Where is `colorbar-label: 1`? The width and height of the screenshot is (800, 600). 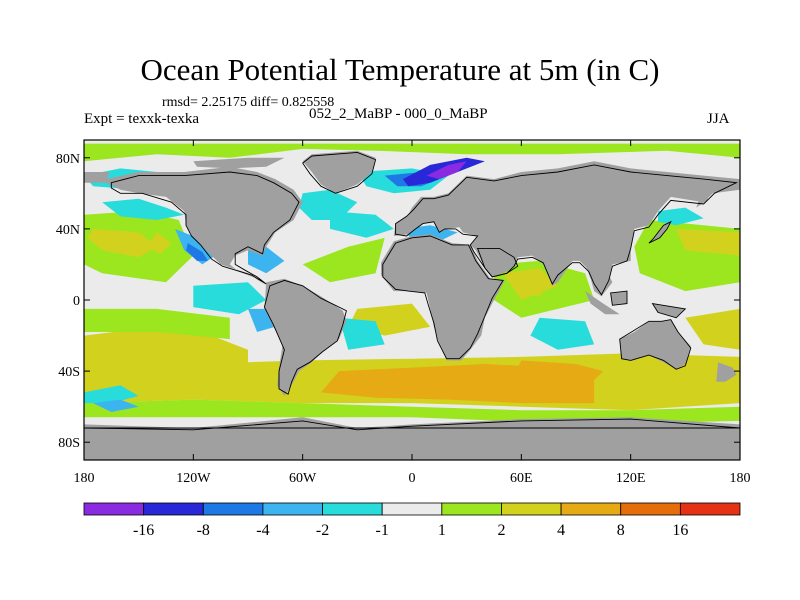 colorbar-label: 1 is located at coordinates (442, 530).